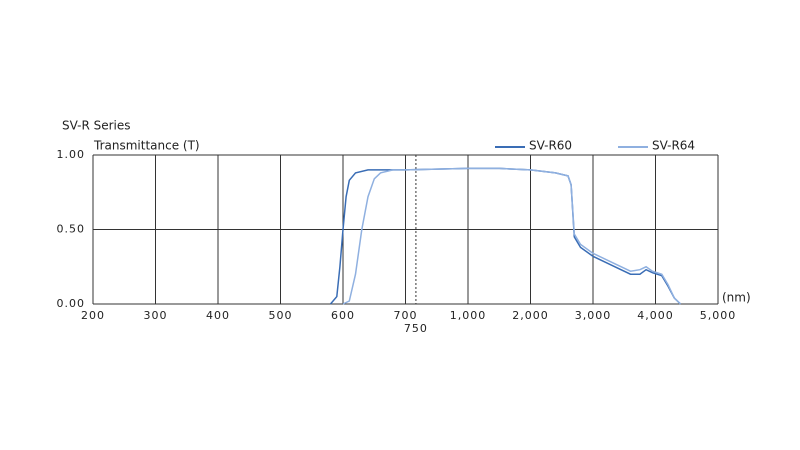 The width and height of the screenshot is (800, 450). I want to click on x-tick-label: 3,000, so click(593, 315).